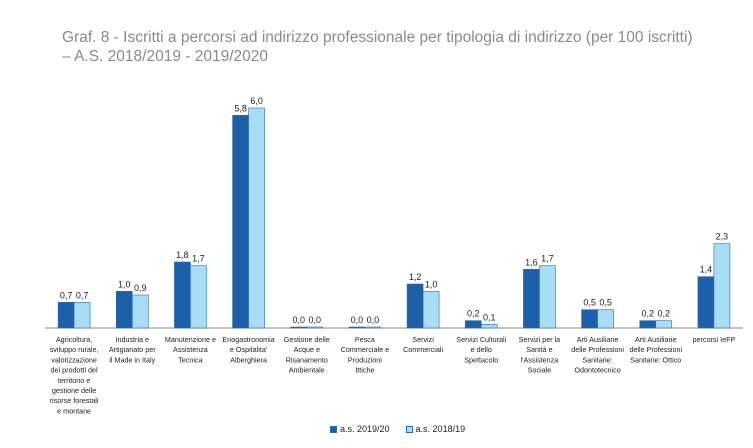 The width and height of the screenshot is (753, 448). I want to click on legend-label-series-2: a.s. 2018/19, so click(440, 429).